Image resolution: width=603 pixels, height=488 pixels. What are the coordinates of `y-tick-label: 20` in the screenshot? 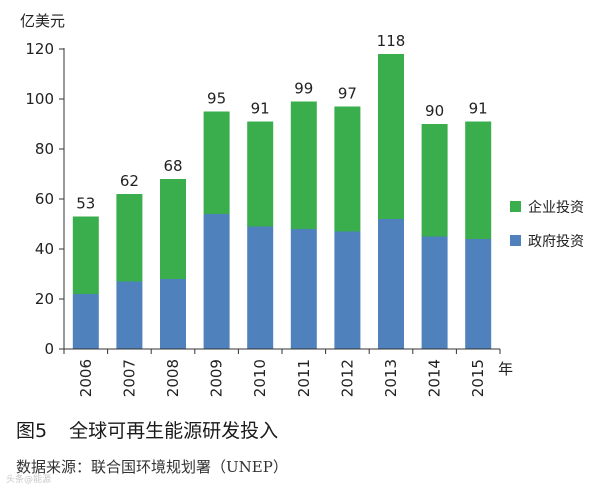 It's located at (44, 299).